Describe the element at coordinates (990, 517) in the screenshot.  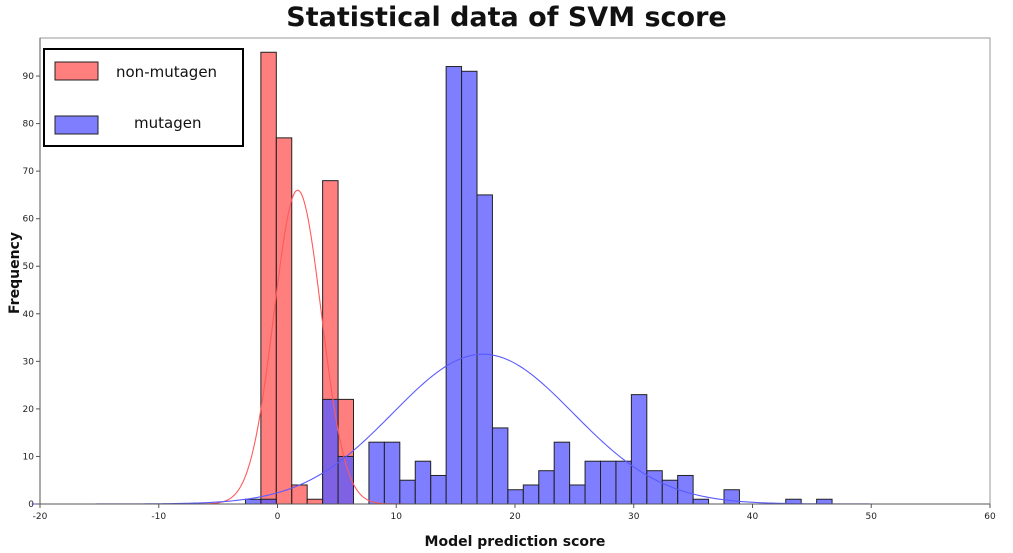
I see `x-tick-label: 60` at that location.